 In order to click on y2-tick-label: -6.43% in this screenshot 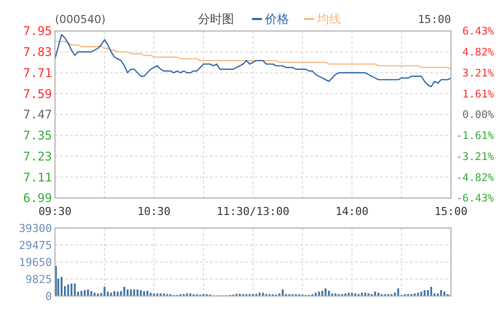, I will do `click(475, 198)`.